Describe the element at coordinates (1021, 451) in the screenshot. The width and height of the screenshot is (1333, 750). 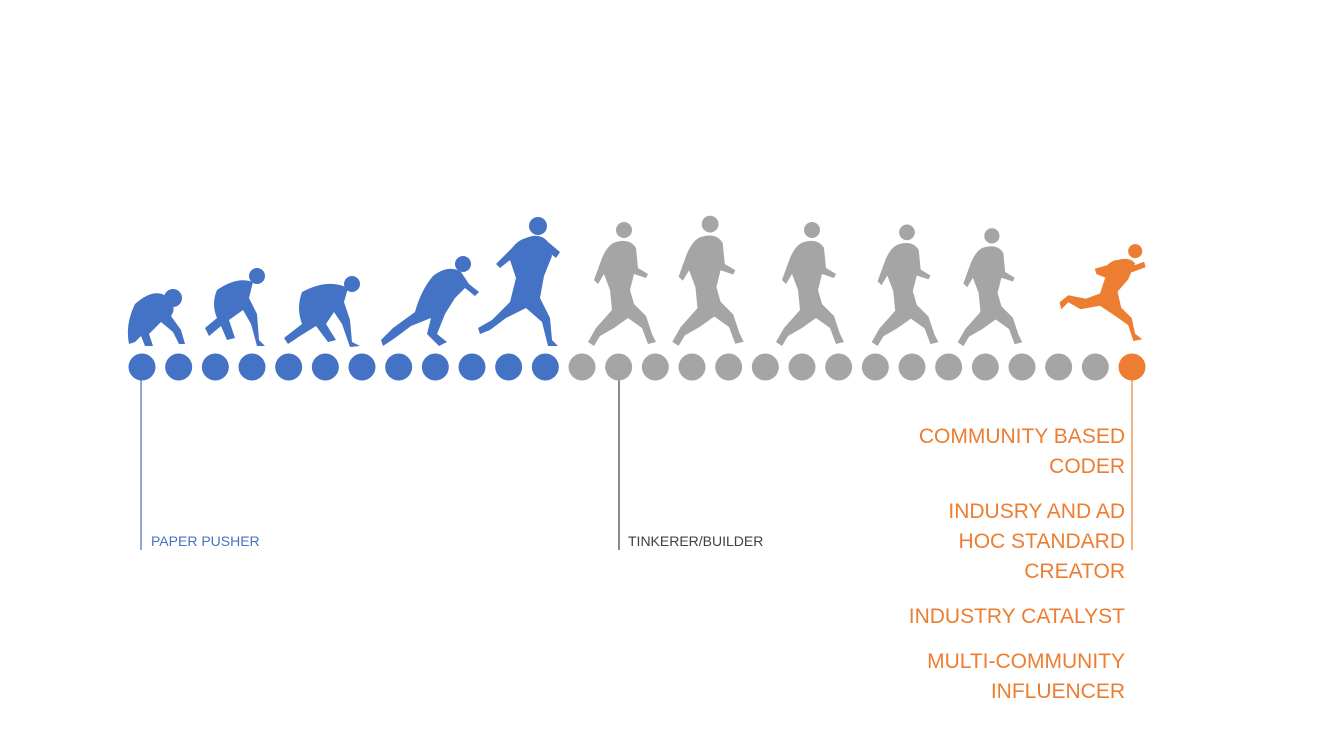
I see `top-level-milestone: COMMUNITY BASED CODER` at that location.